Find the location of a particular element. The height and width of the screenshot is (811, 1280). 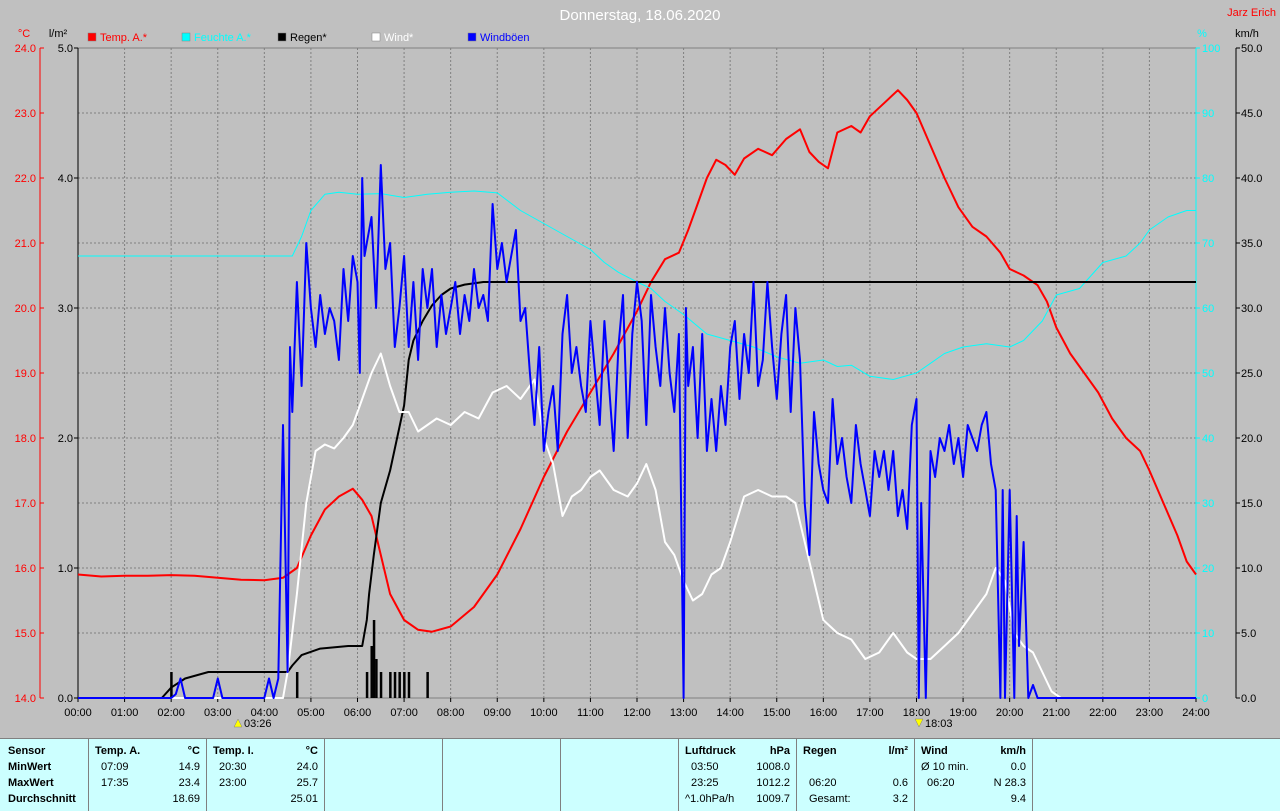

temp-a-max-time: 17:35 is located at coordinates (115, 783).